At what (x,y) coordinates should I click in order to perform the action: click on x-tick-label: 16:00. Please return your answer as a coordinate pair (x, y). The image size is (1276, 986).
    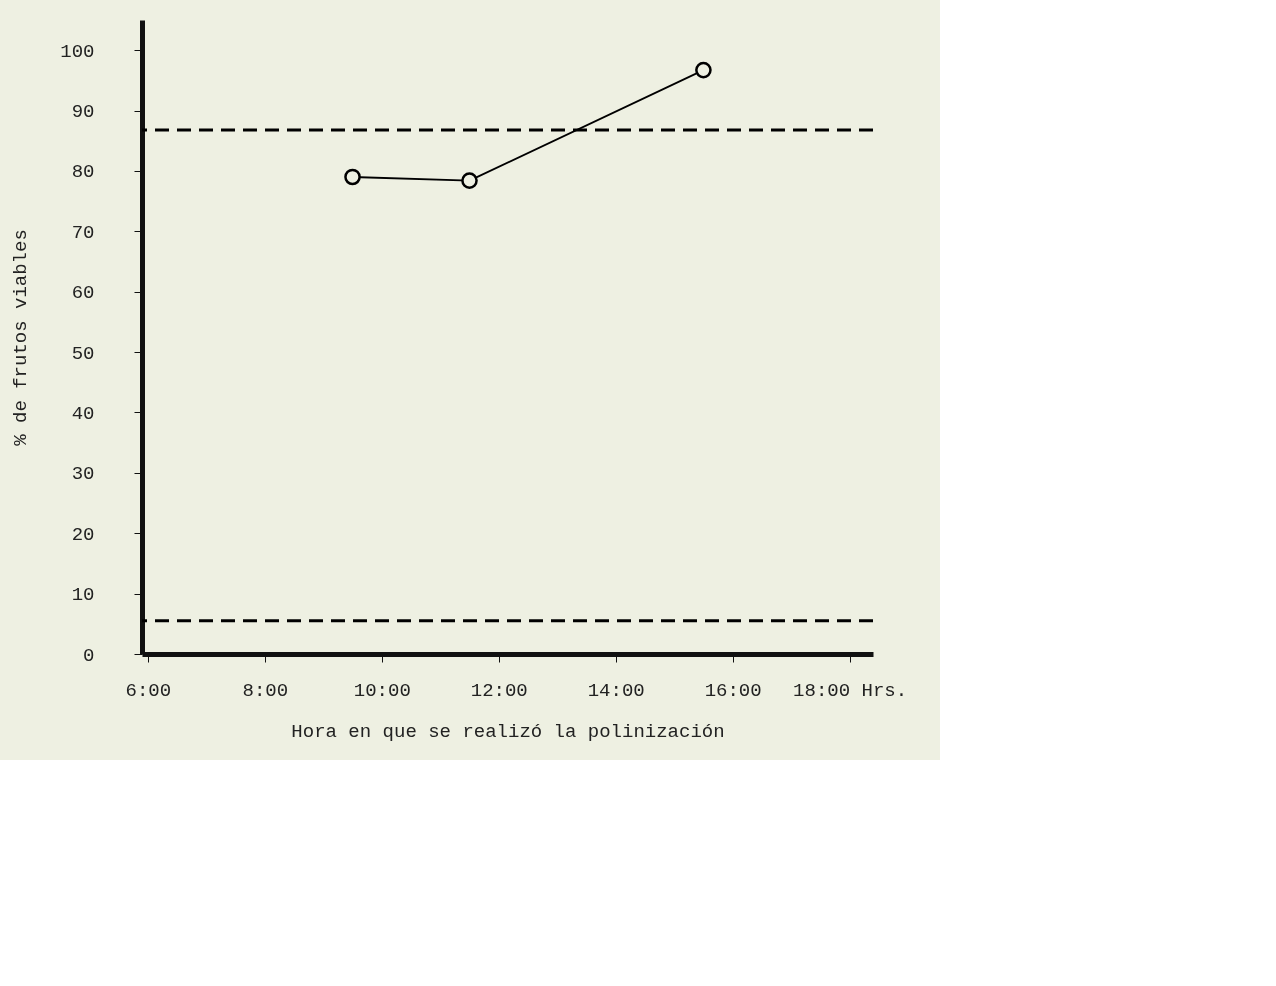
    Looking at the image, I should click on (733, 690).